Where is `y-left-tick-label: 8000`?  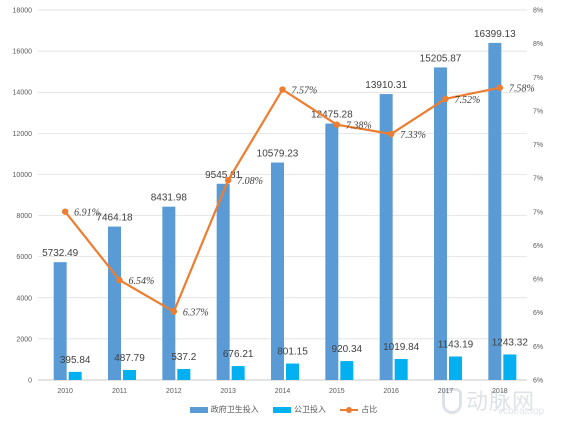
y-left-tick-label: 8000 is located at coordinates (24, 216).